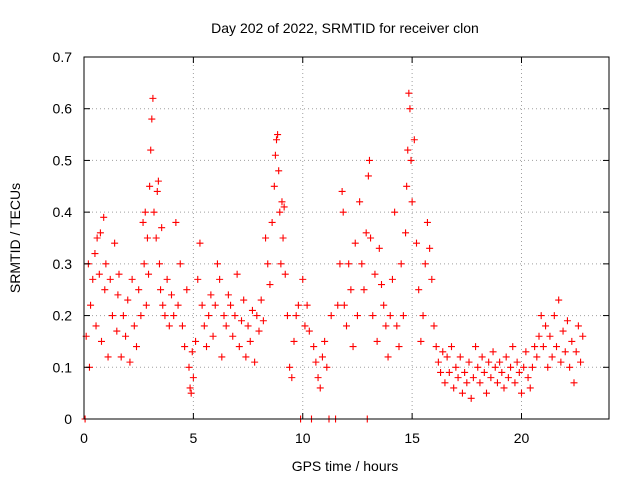 The image size is (640, 480). I want to click on y-tick-label: 0.5, so click(63, 160).